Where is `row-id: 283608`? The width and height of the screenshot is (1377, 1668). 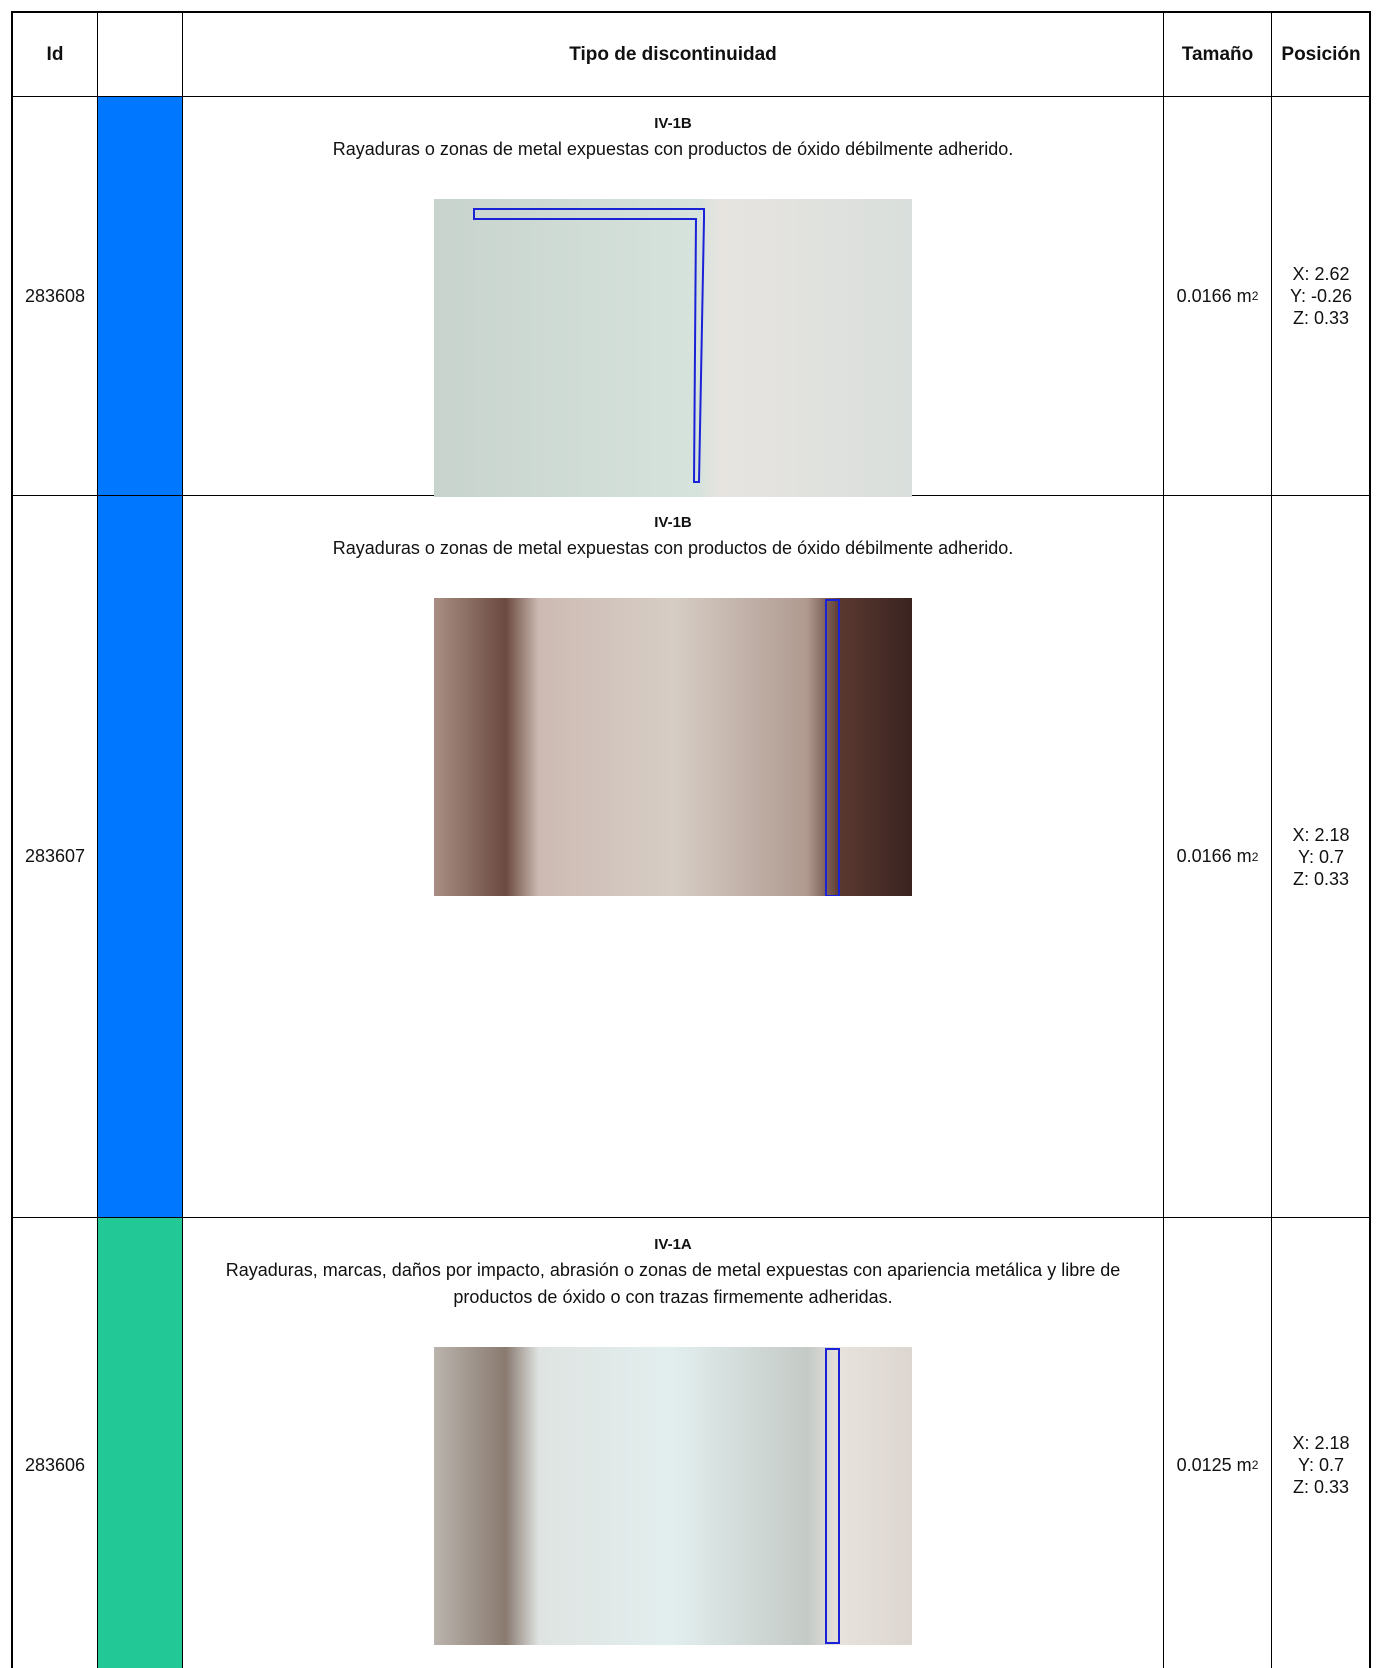
row-id: 283608 is located at coordinates (55, 296).